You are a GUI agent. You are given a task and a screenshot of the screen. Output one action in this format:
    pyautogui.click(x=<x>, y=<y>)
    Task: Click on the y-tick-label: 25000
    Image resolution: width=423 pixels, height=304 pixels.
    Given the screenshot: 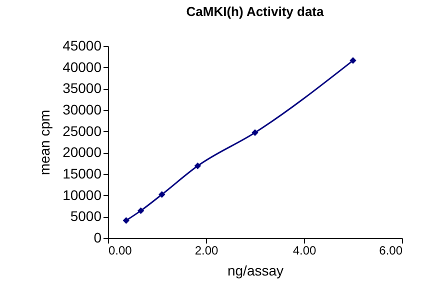 What is the action you would take?
    pyautogui.click(x=82, y=130)
    